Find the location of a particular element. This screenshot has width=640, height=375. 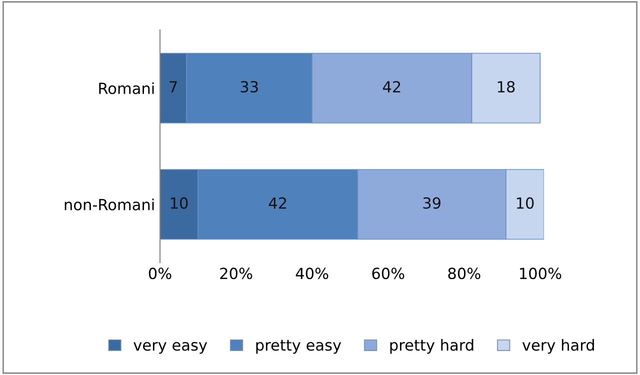

y-tick-label: Romani is located at coordinates (126, 88).